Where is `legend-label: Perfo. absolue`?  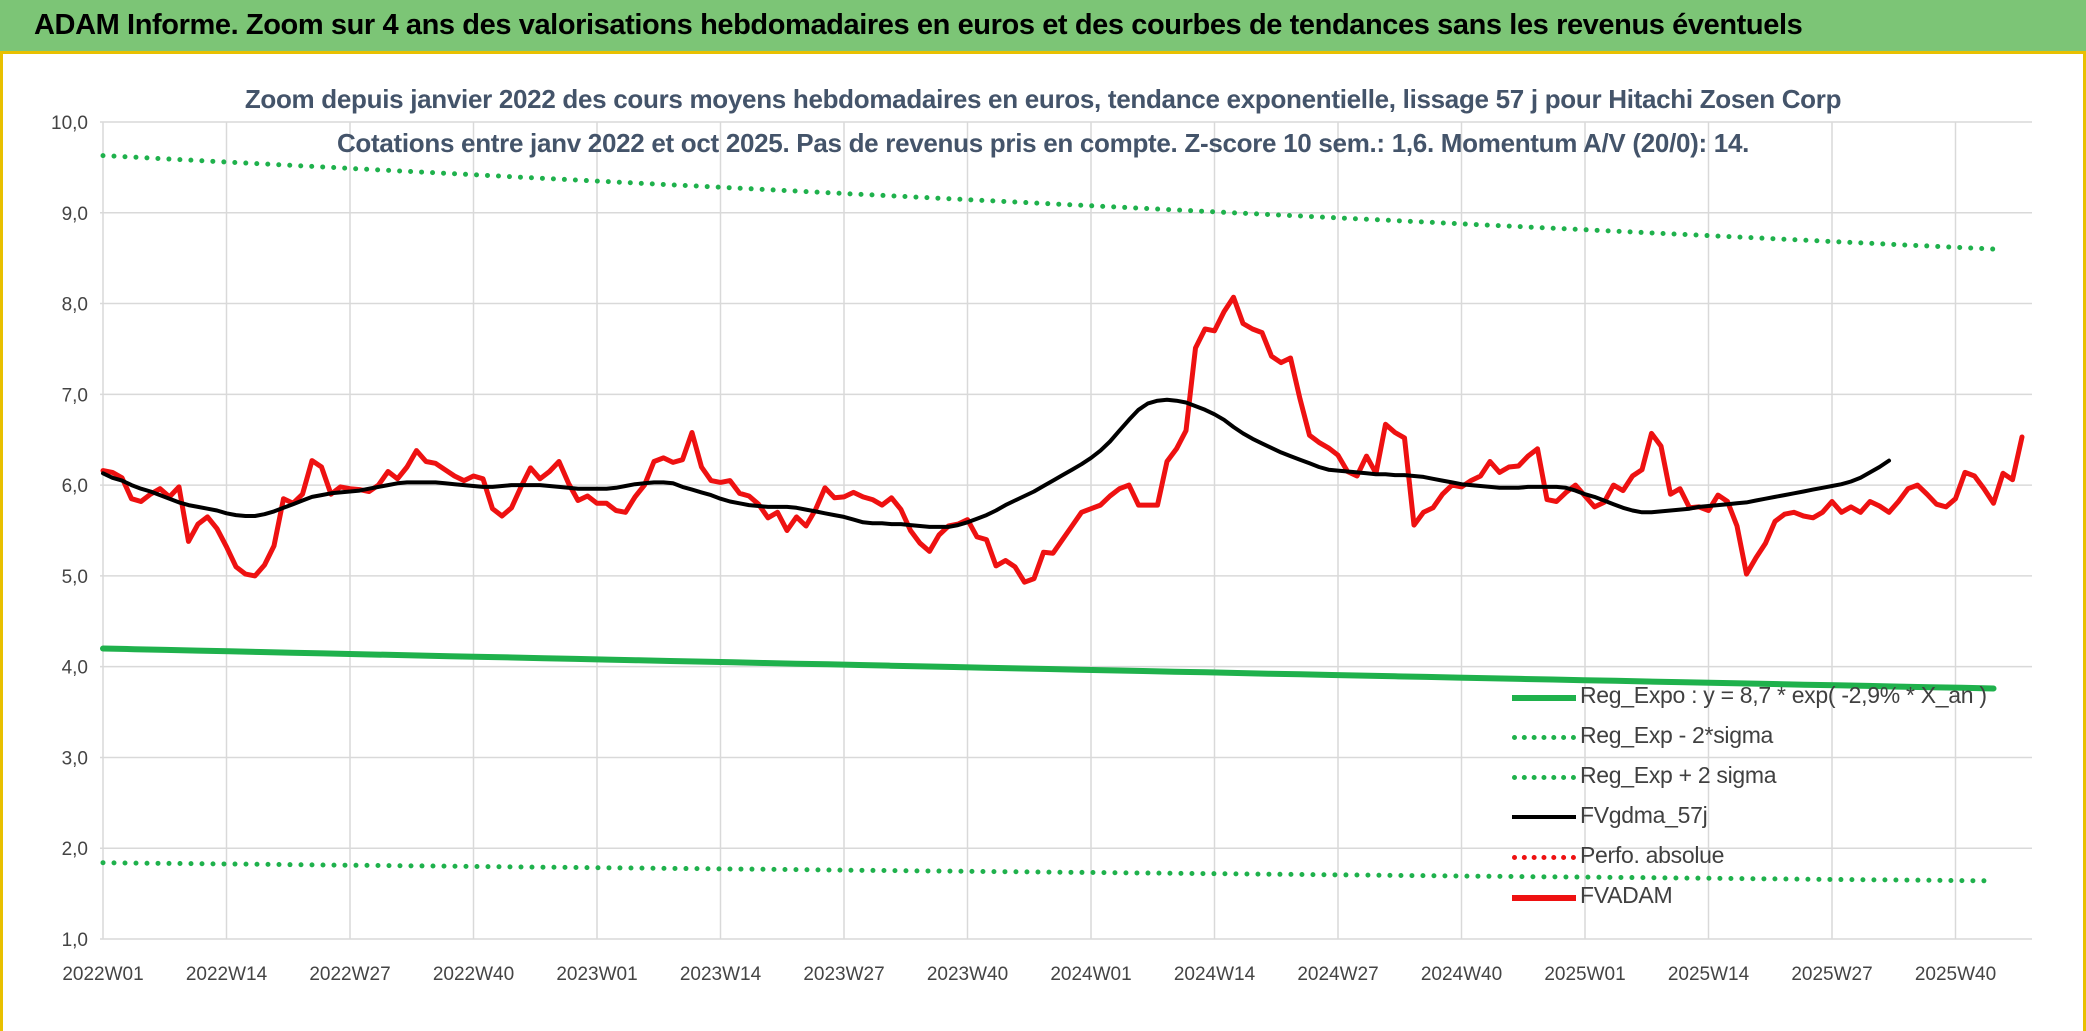 legend-label: Perfo. absolue is located at coordinates (1652, 855).